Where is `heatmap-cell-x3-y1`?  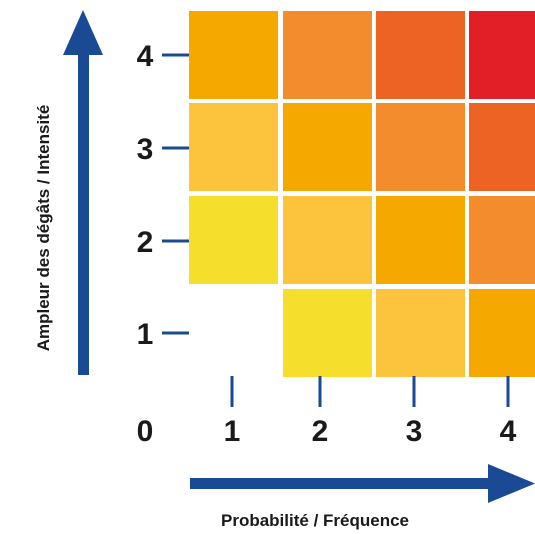
heatmap-cell-x3-y1 is located at coordinates (420, 333).